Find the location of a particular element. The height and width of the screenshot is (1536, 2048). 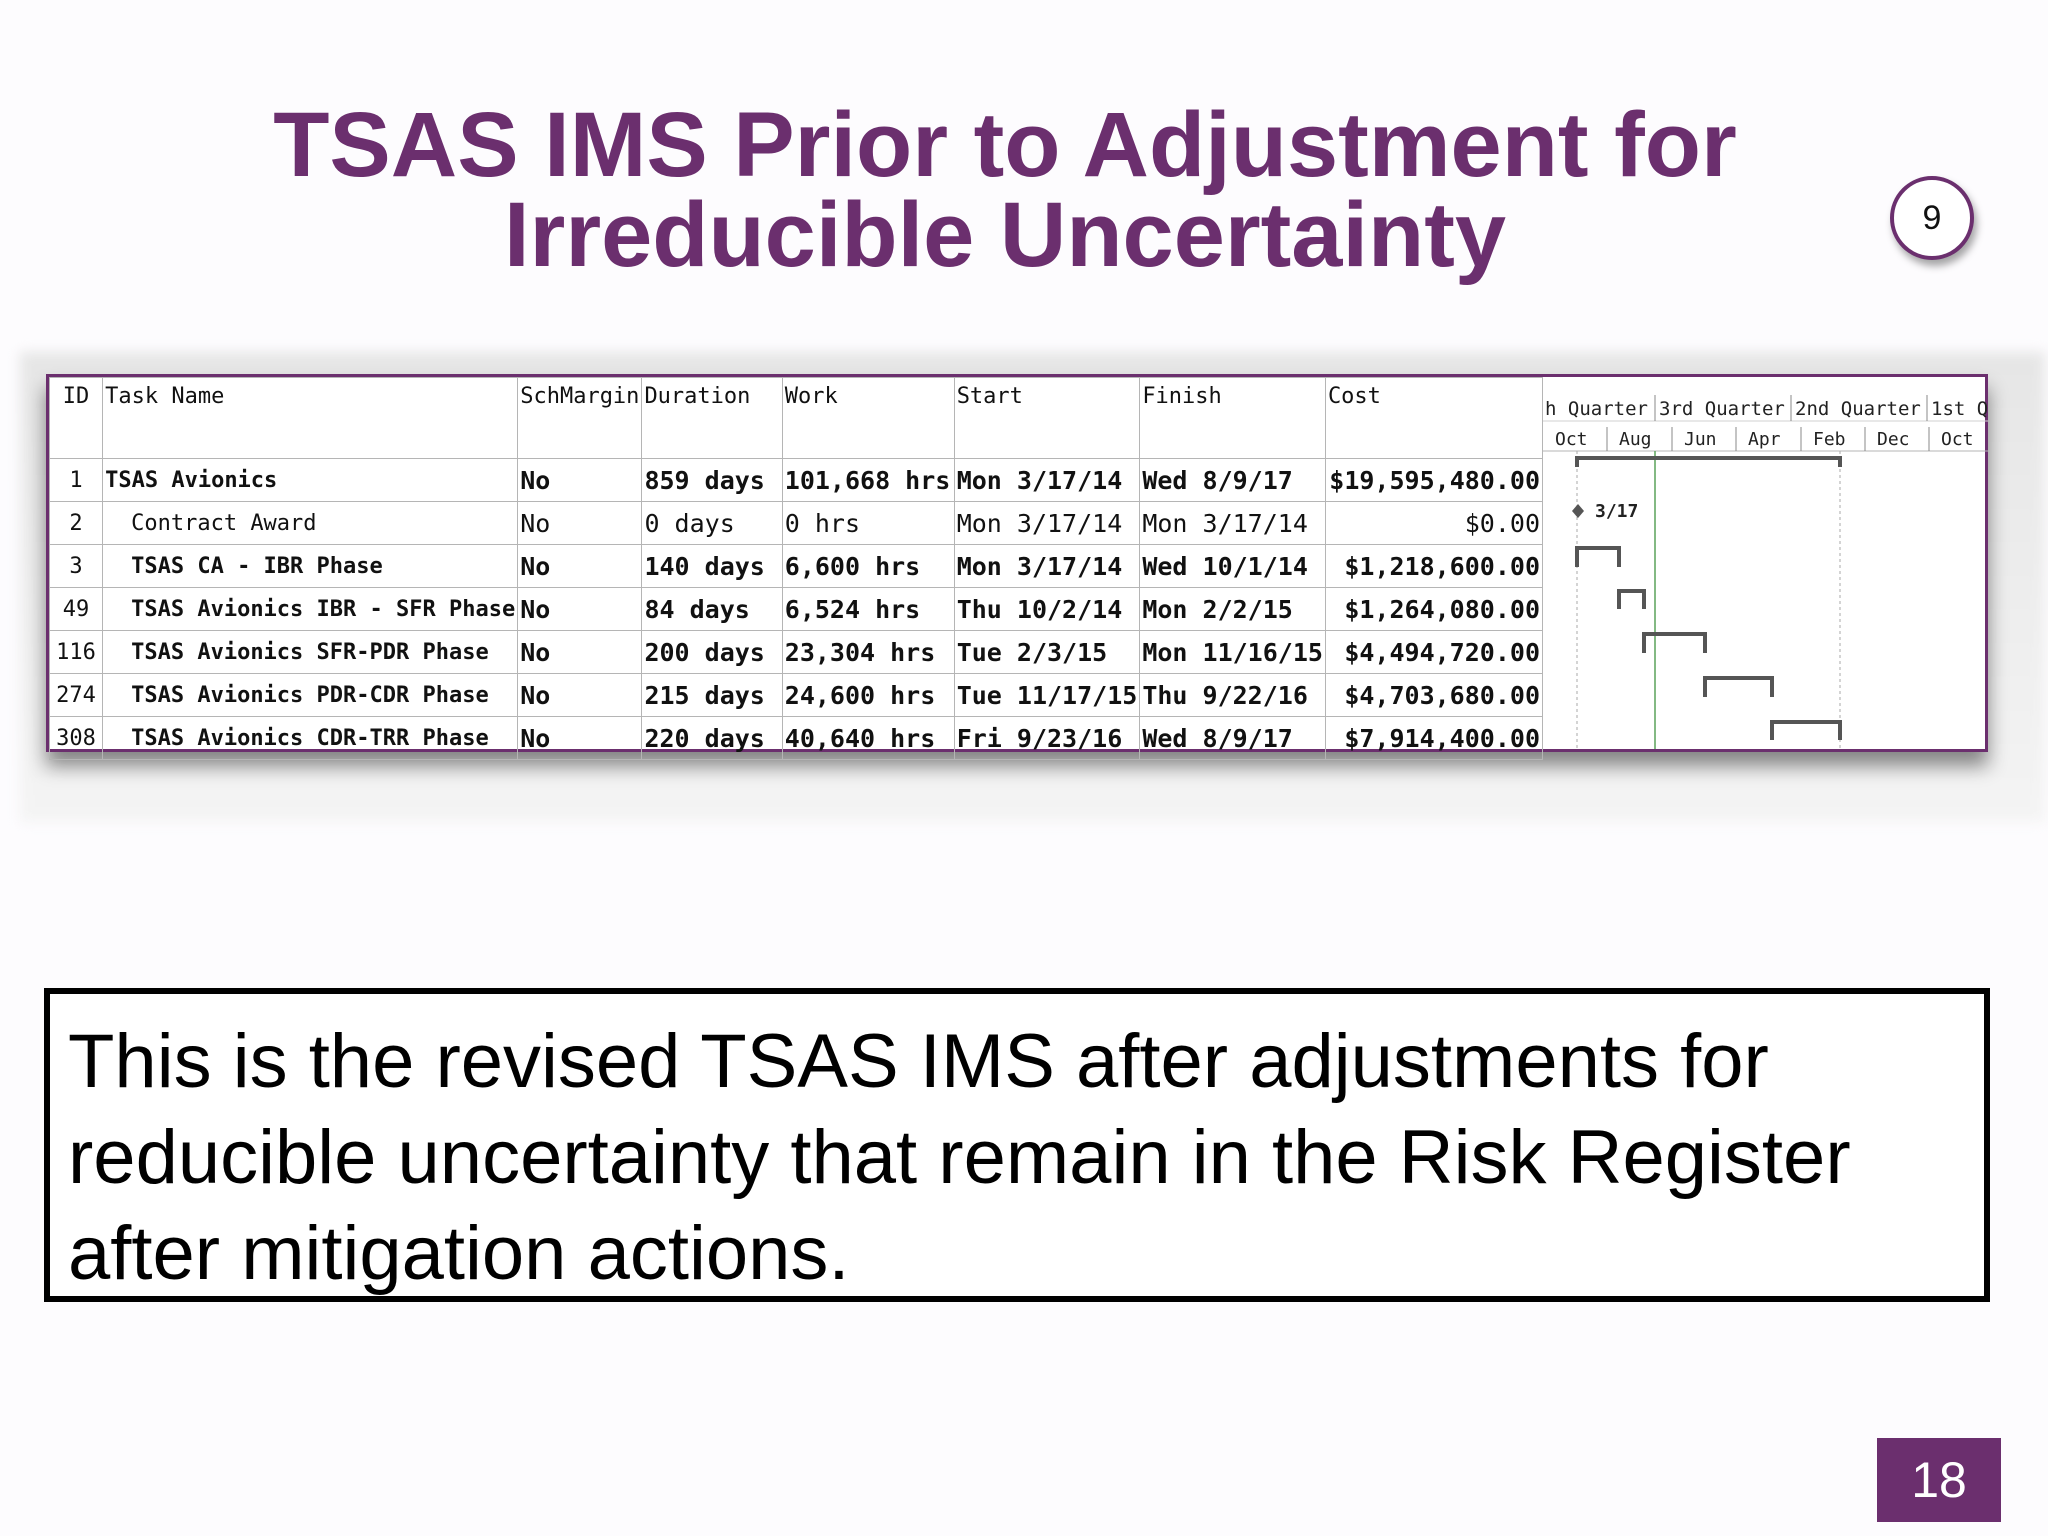

row-work: 24,600 hrs is located at coordinates (868, 695).